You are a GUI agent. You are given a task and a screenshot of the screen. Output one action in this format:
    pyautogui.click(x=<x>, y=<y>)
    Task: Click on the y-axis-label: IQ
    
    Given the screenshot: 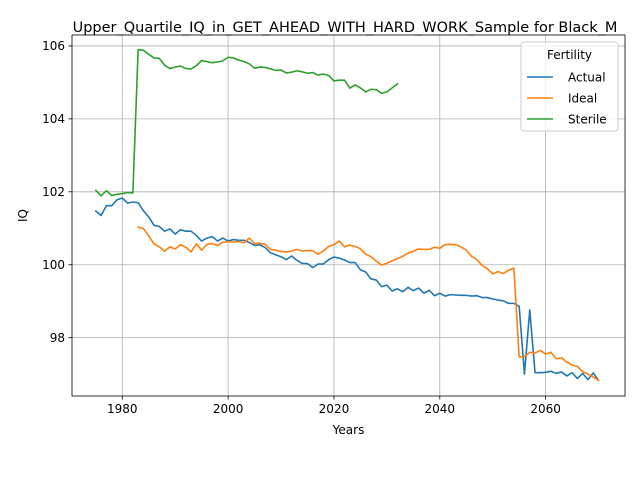 What is the action you would take?
    pyautogui.click(x=23, y=215)
    